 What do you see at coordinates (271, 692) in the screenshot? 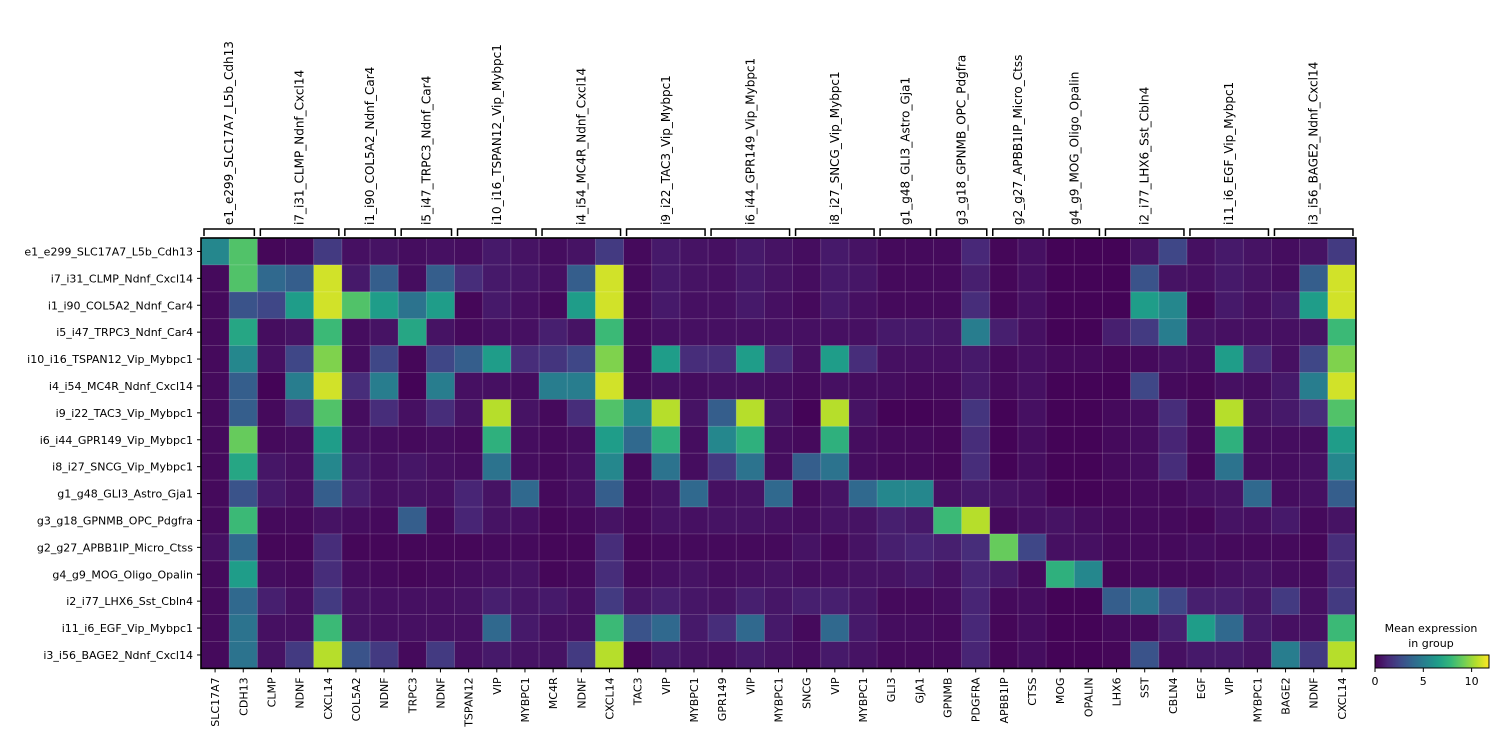
I see `column-label: CLMP` at bounding box center [271, 692].